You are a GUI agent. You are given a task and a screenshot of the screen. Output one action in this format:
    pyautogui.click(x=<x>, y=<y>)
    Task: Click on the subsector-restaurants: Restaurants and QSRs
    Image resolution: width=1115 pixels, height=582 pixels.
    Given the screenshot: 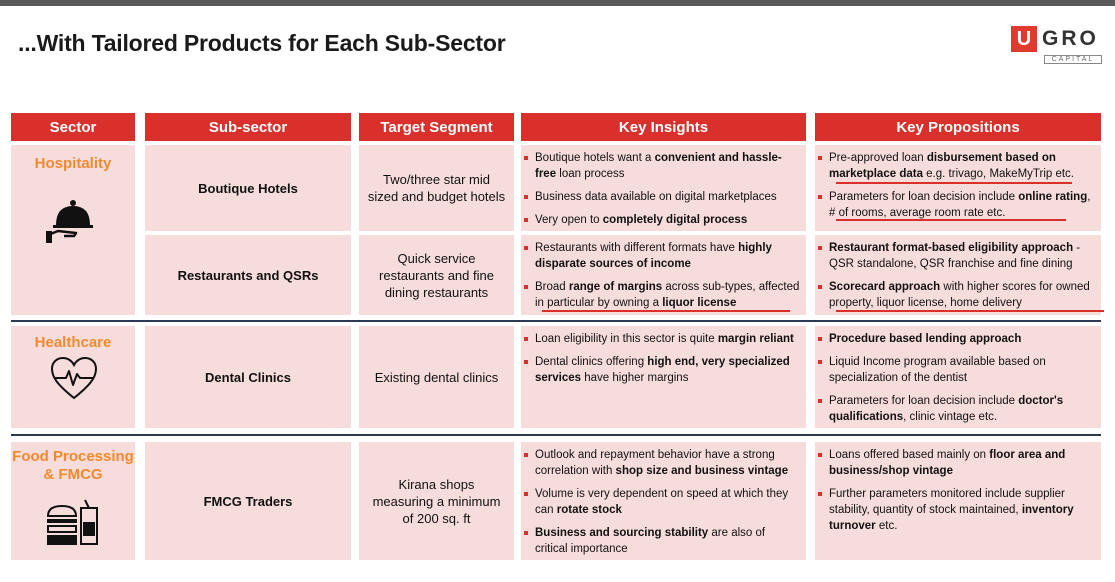 What is the action you would take?
    pyautogui.click(x=248, y=275)
    